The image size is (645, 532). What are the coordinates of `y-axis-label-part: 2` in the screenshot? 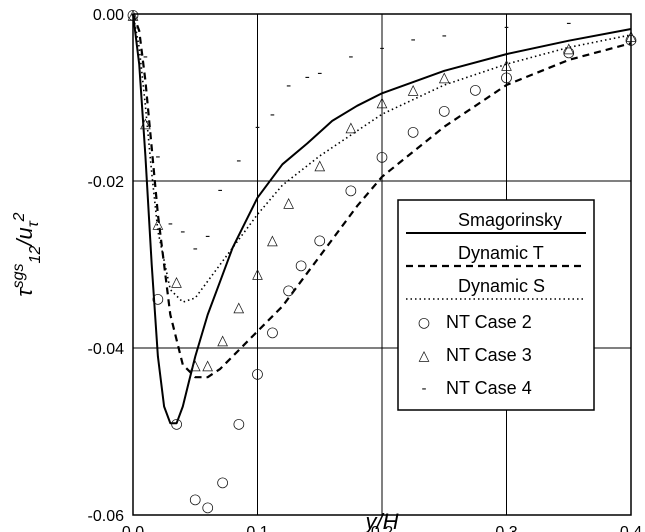 It's located at (19, 217).